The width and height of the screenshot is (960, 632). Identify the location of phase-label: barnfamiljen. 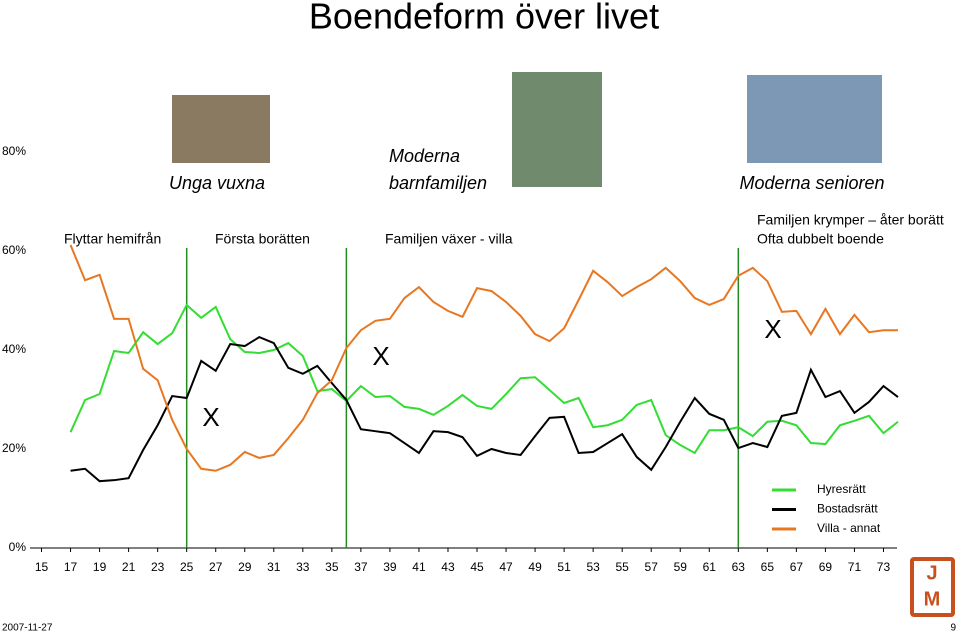
(438, 183).